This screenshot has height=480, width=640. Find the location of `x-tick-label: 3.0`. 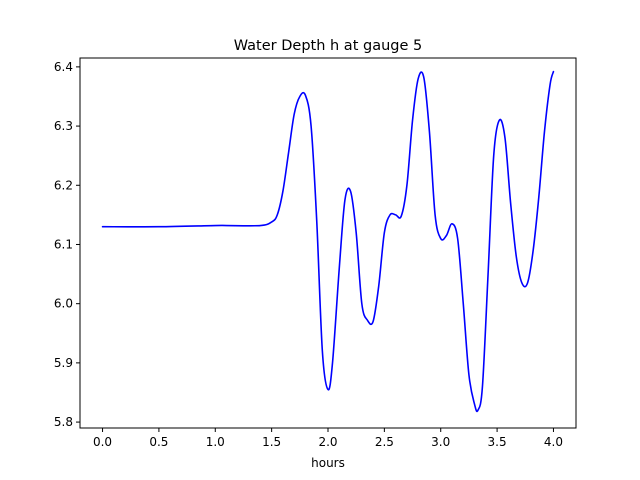

x-tick-label: 3.0 is located at coordinates (440, 442).